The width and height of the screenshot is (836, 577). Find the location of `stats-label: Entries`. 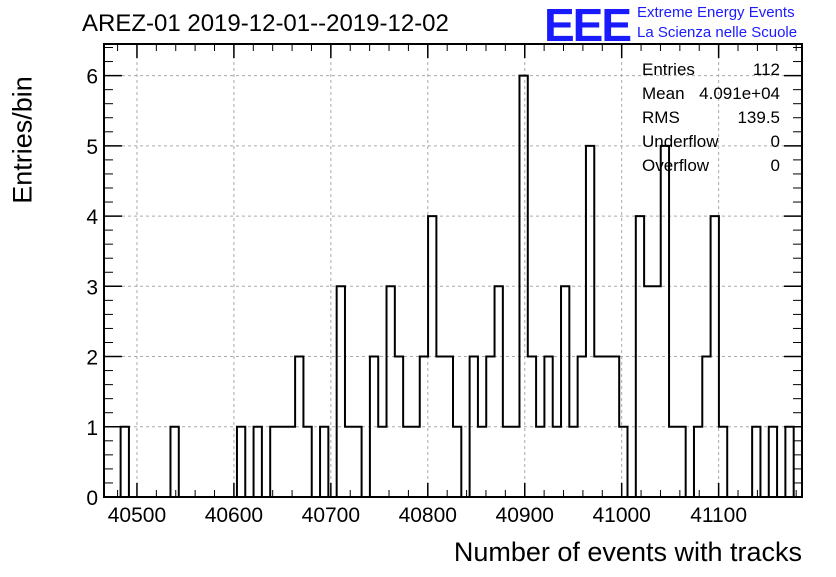

stats-label: Entries is located at coordinates (668, 69).